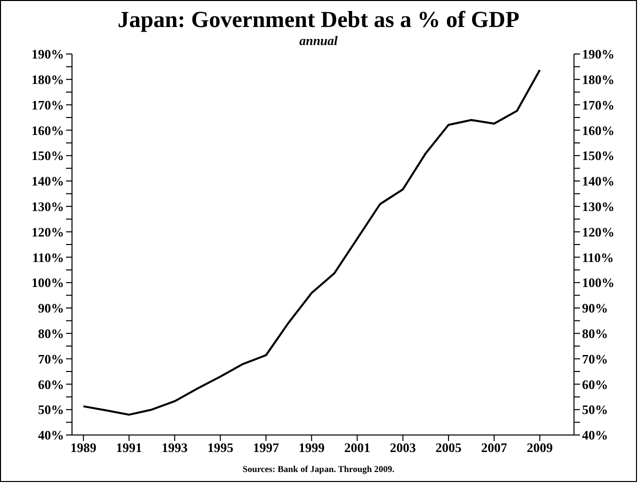 This screenshot has height=484, width=639. Describe the element at coordinates (51, 410) in the screenshot. I see `y-tick-label: 50%` at that location.